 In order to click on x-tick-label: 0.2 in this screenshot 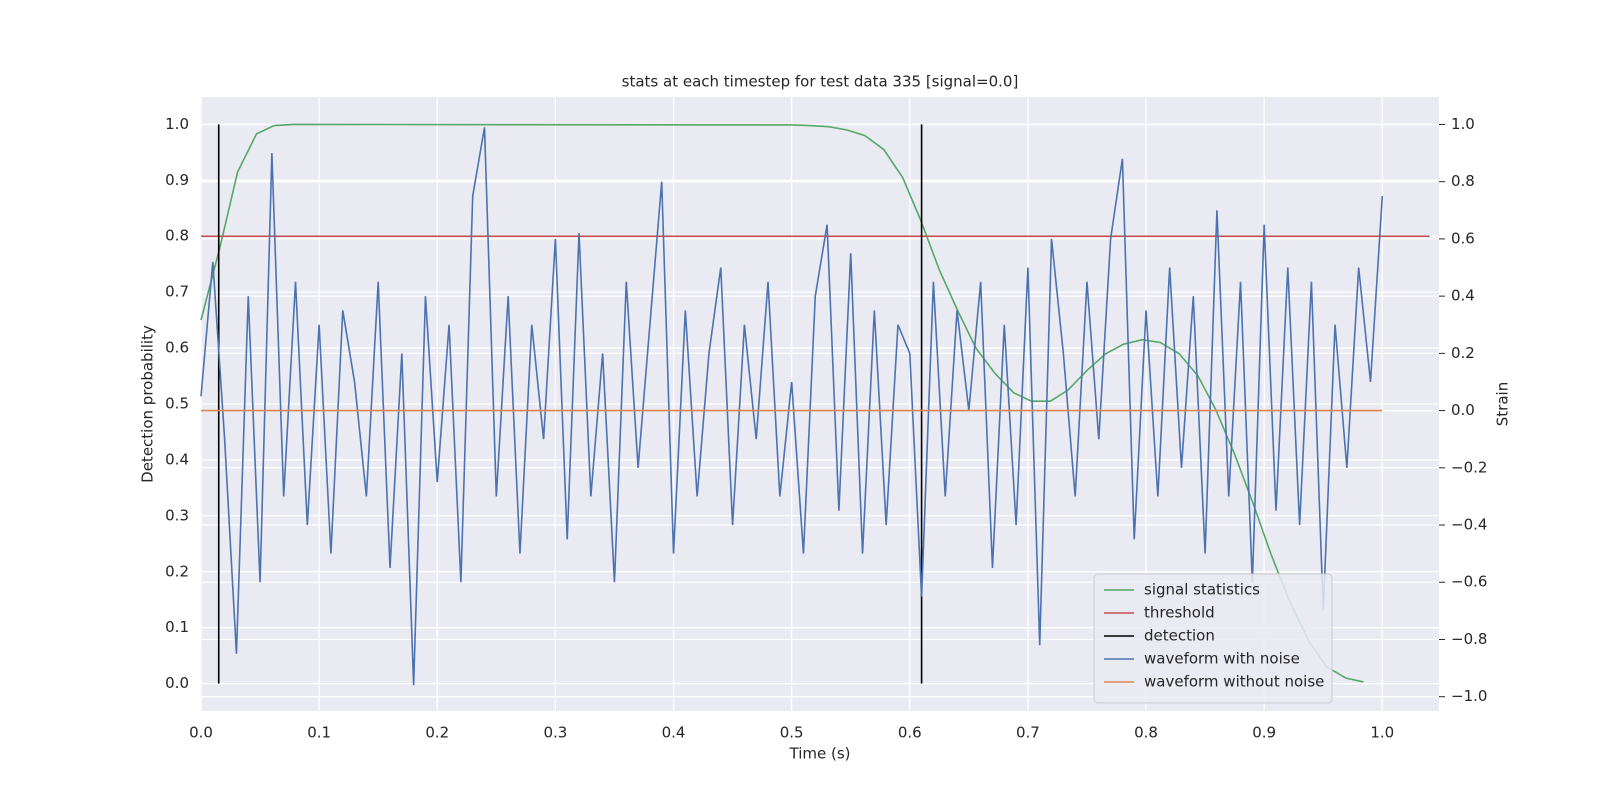, I will do `click(437, 733)`.